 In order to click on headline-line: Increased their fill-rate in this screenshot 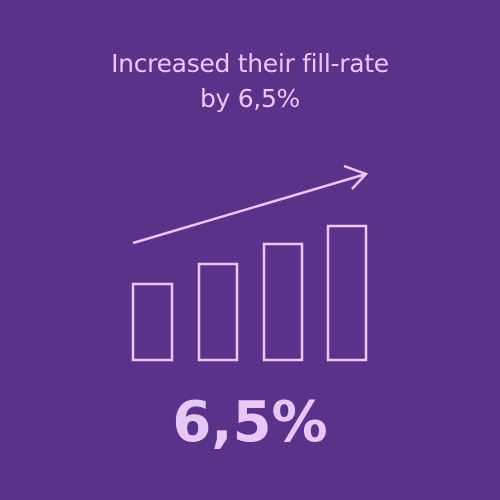, I will do `click(250, 63)`.